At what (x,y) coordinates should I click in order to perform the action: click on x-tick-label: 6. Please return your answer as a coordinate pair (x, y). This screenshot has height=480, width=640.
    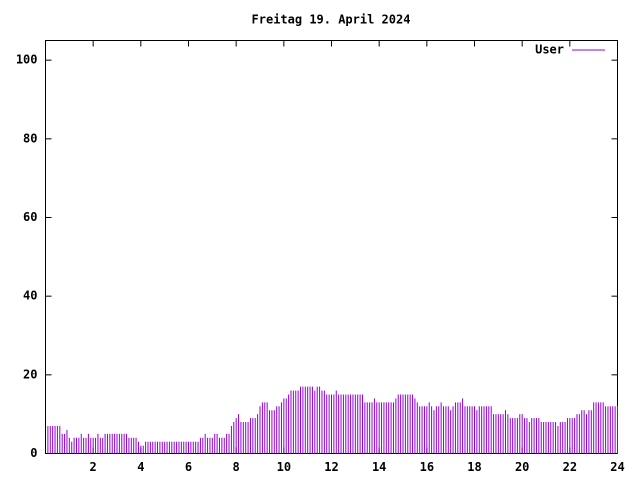
    Looking at the image, I should click on (188, 467).